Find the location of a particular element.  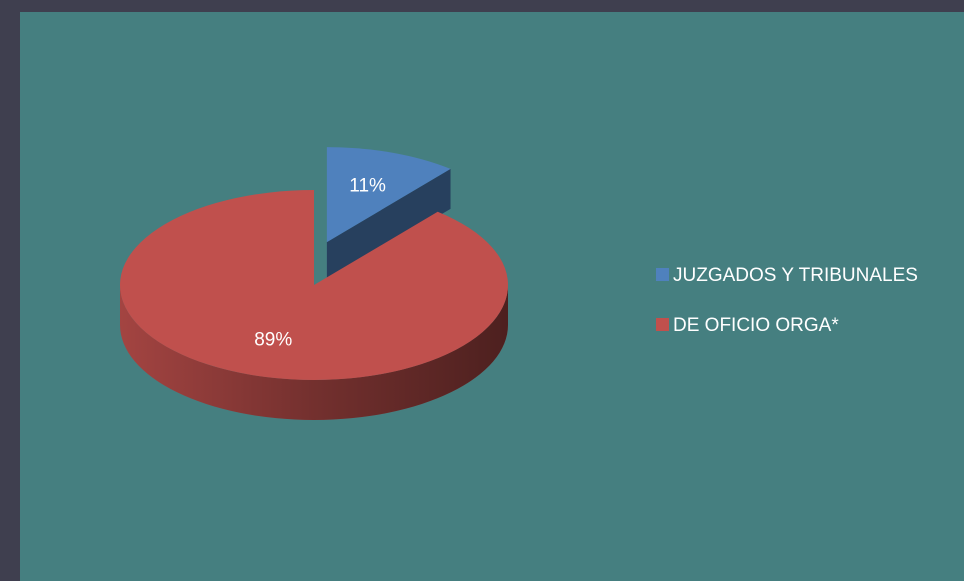

slice-side-shade is located at coordinates (314, 352).